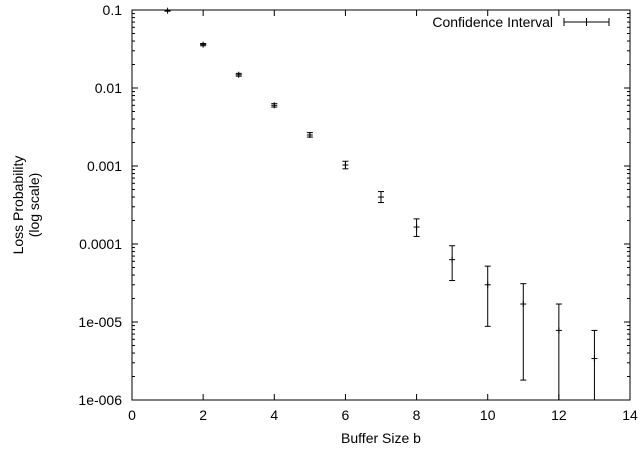 The image size is (643, 455). Describe the element at coordinates (100, 244) in the screenshot. I see `y-tick-label: 0.0001` at that location.